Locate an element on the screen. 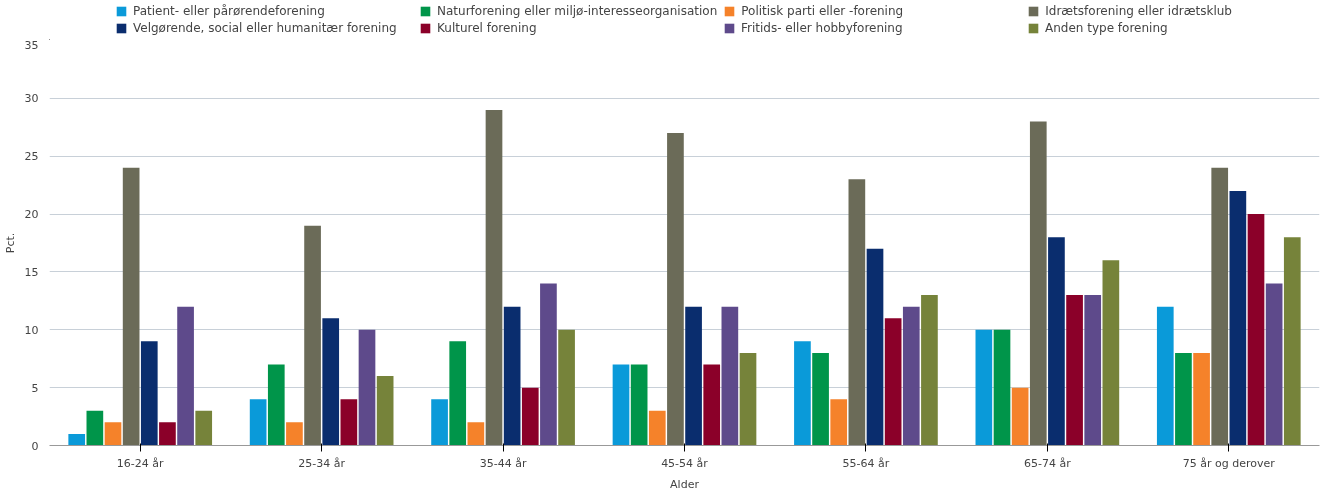 The image size is (1344, 503). x-axis-title: Alder is located at coordinates (685, 484).